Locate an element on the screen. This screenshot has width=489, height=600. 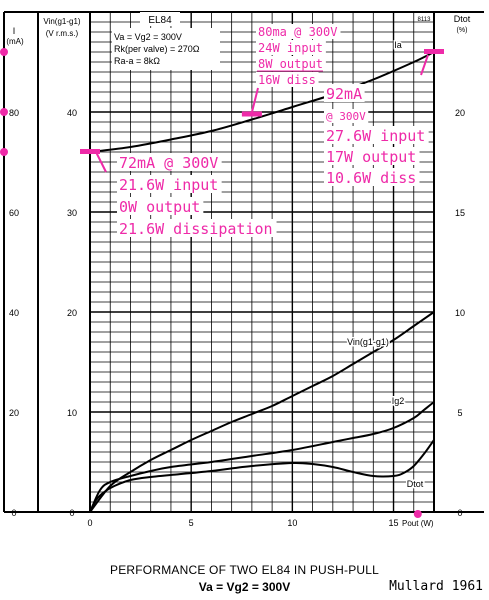
annotation-left-line: 21.6W dissipation is located at coordinates (196, 229).